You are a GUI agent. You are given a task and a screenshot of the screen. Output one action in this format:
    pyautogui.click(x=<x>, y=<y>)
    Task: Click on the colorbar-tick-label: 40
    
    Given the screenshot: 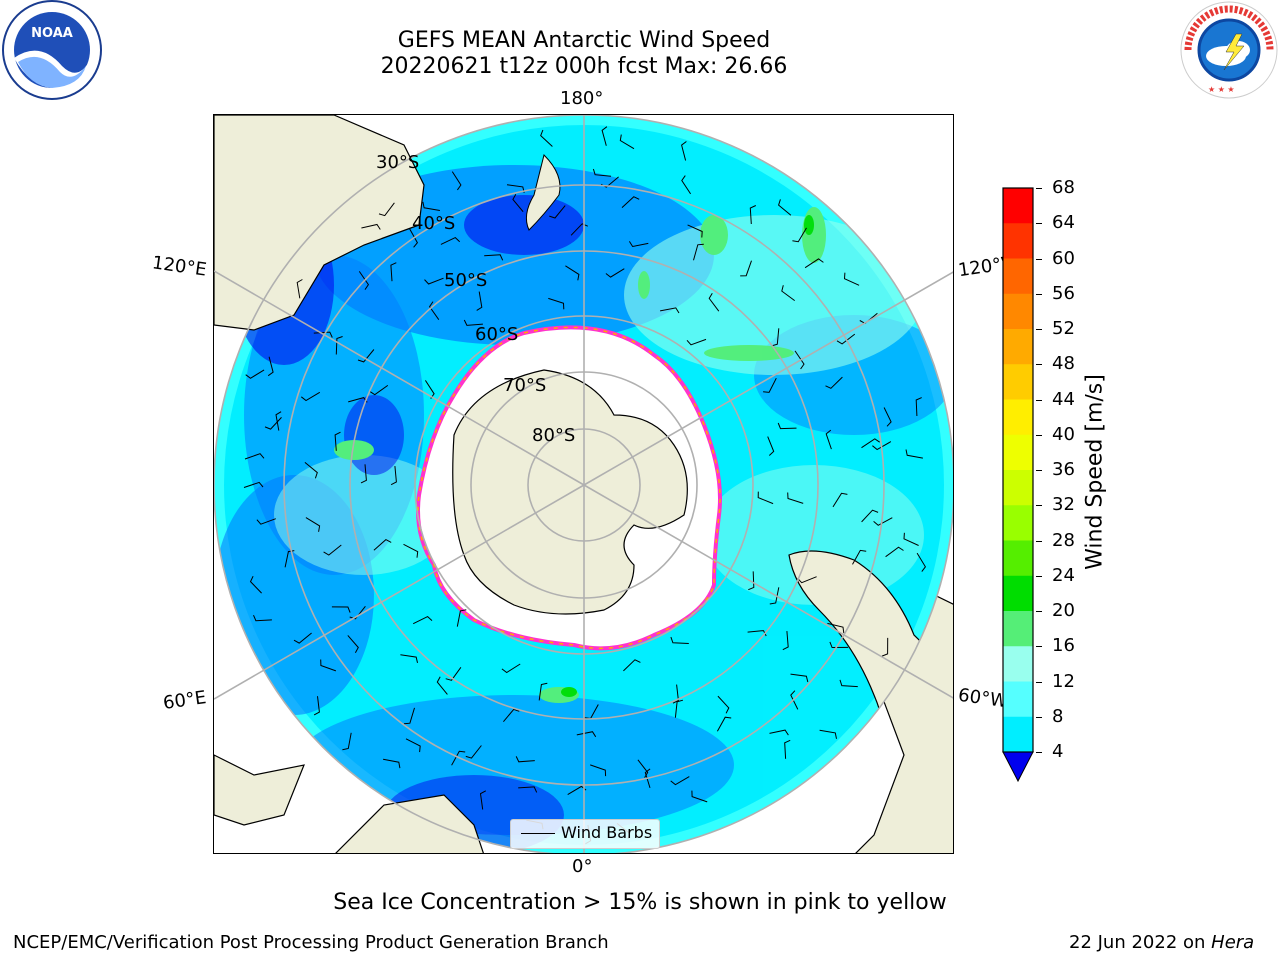 What is the action you would take?
    pyautogui.click(x=1063, y=434)
    